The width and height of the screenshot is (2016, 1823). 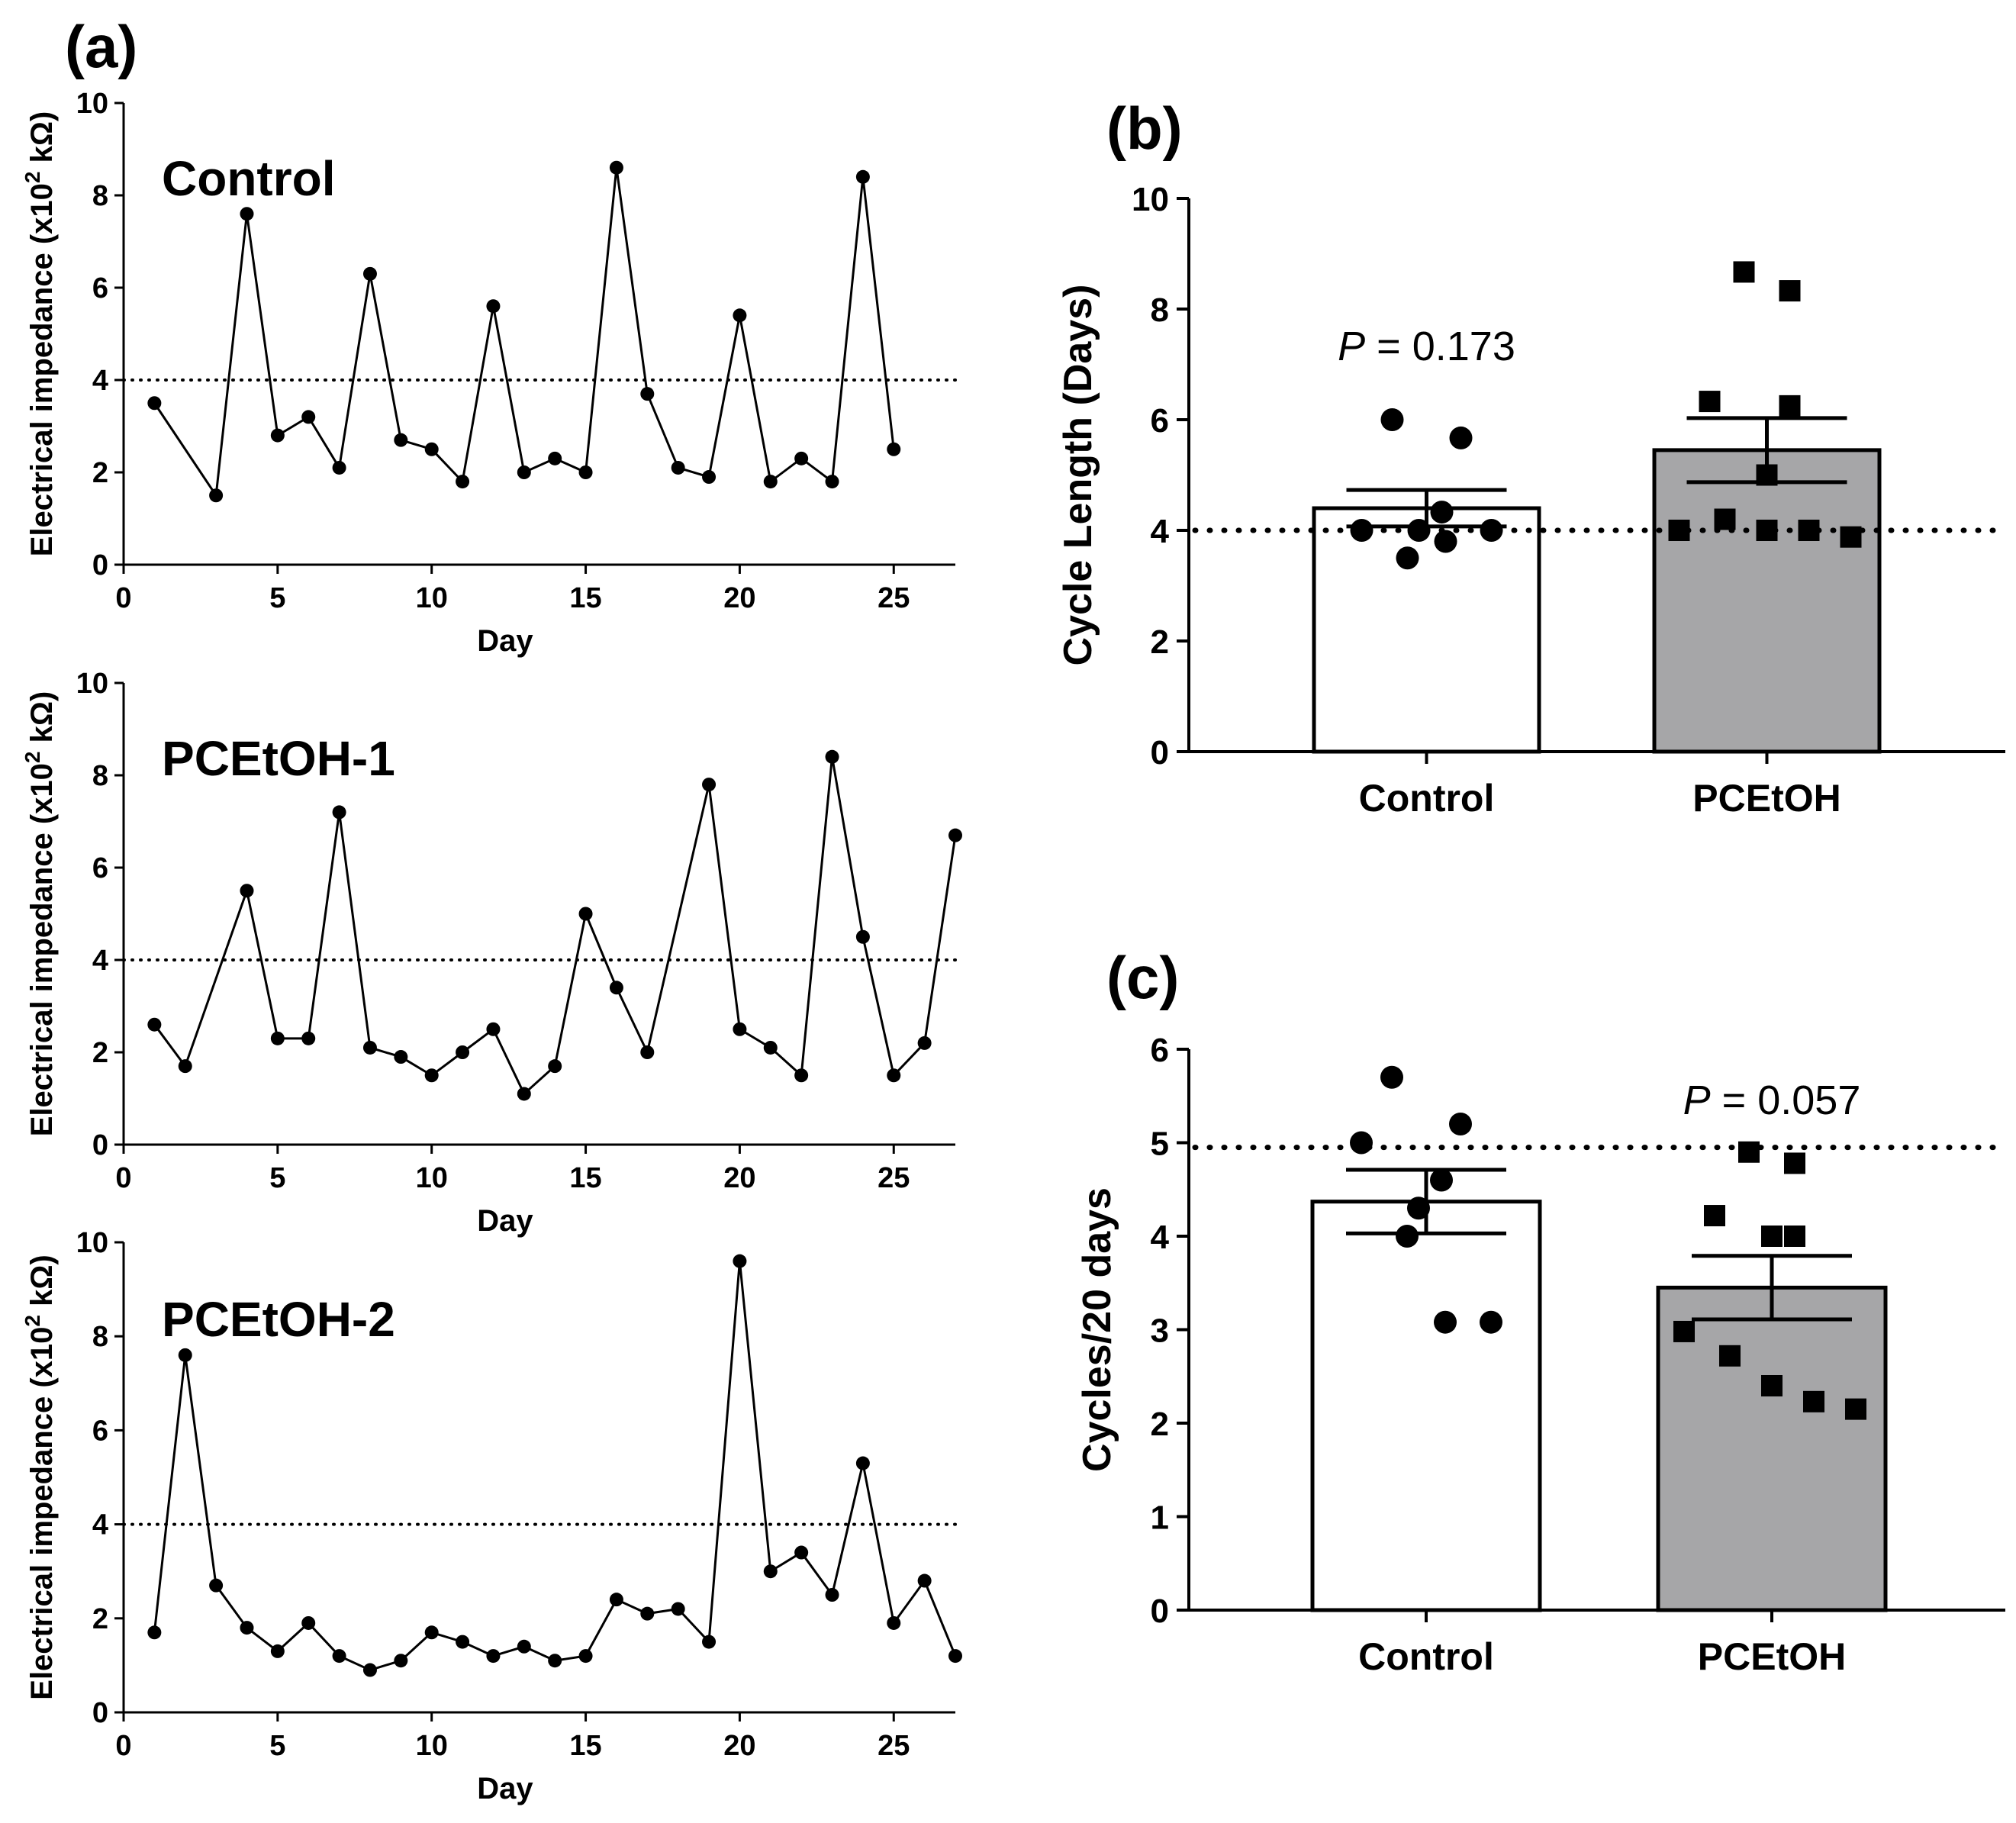 What do you see at coordinates (1160, 310) in the screenshot?
I see `y-tick-label: 8` at bounding box center [1160, 310].